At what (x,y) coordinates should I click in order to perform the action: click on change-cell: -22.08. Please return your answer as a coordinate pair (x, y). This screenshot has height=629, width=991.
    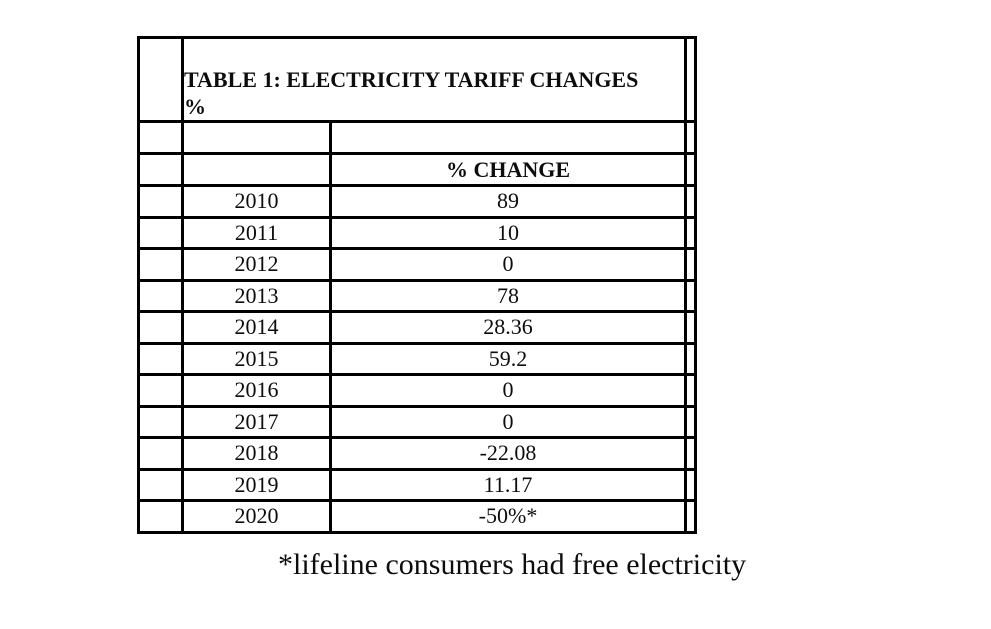
    Looking at the image, I should click on (508, 453).